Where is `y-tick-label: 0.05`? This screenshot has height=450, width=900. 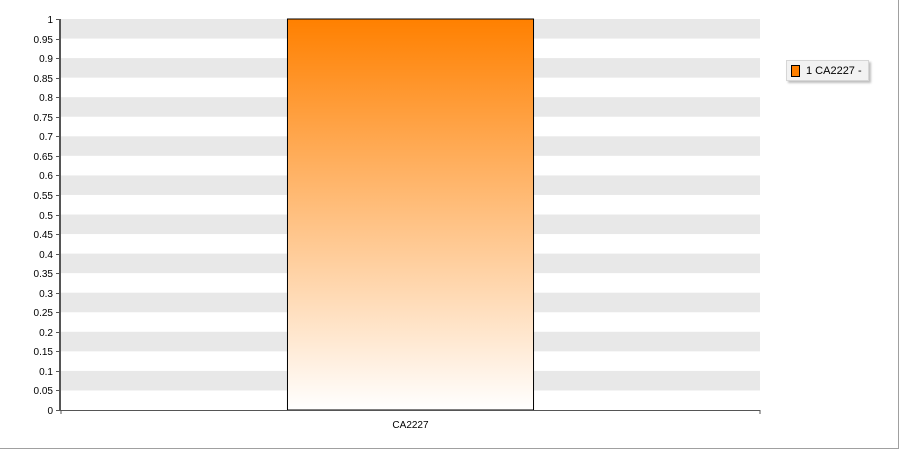 y-tick-label: 0.05 is located at coordinates (44, 391).